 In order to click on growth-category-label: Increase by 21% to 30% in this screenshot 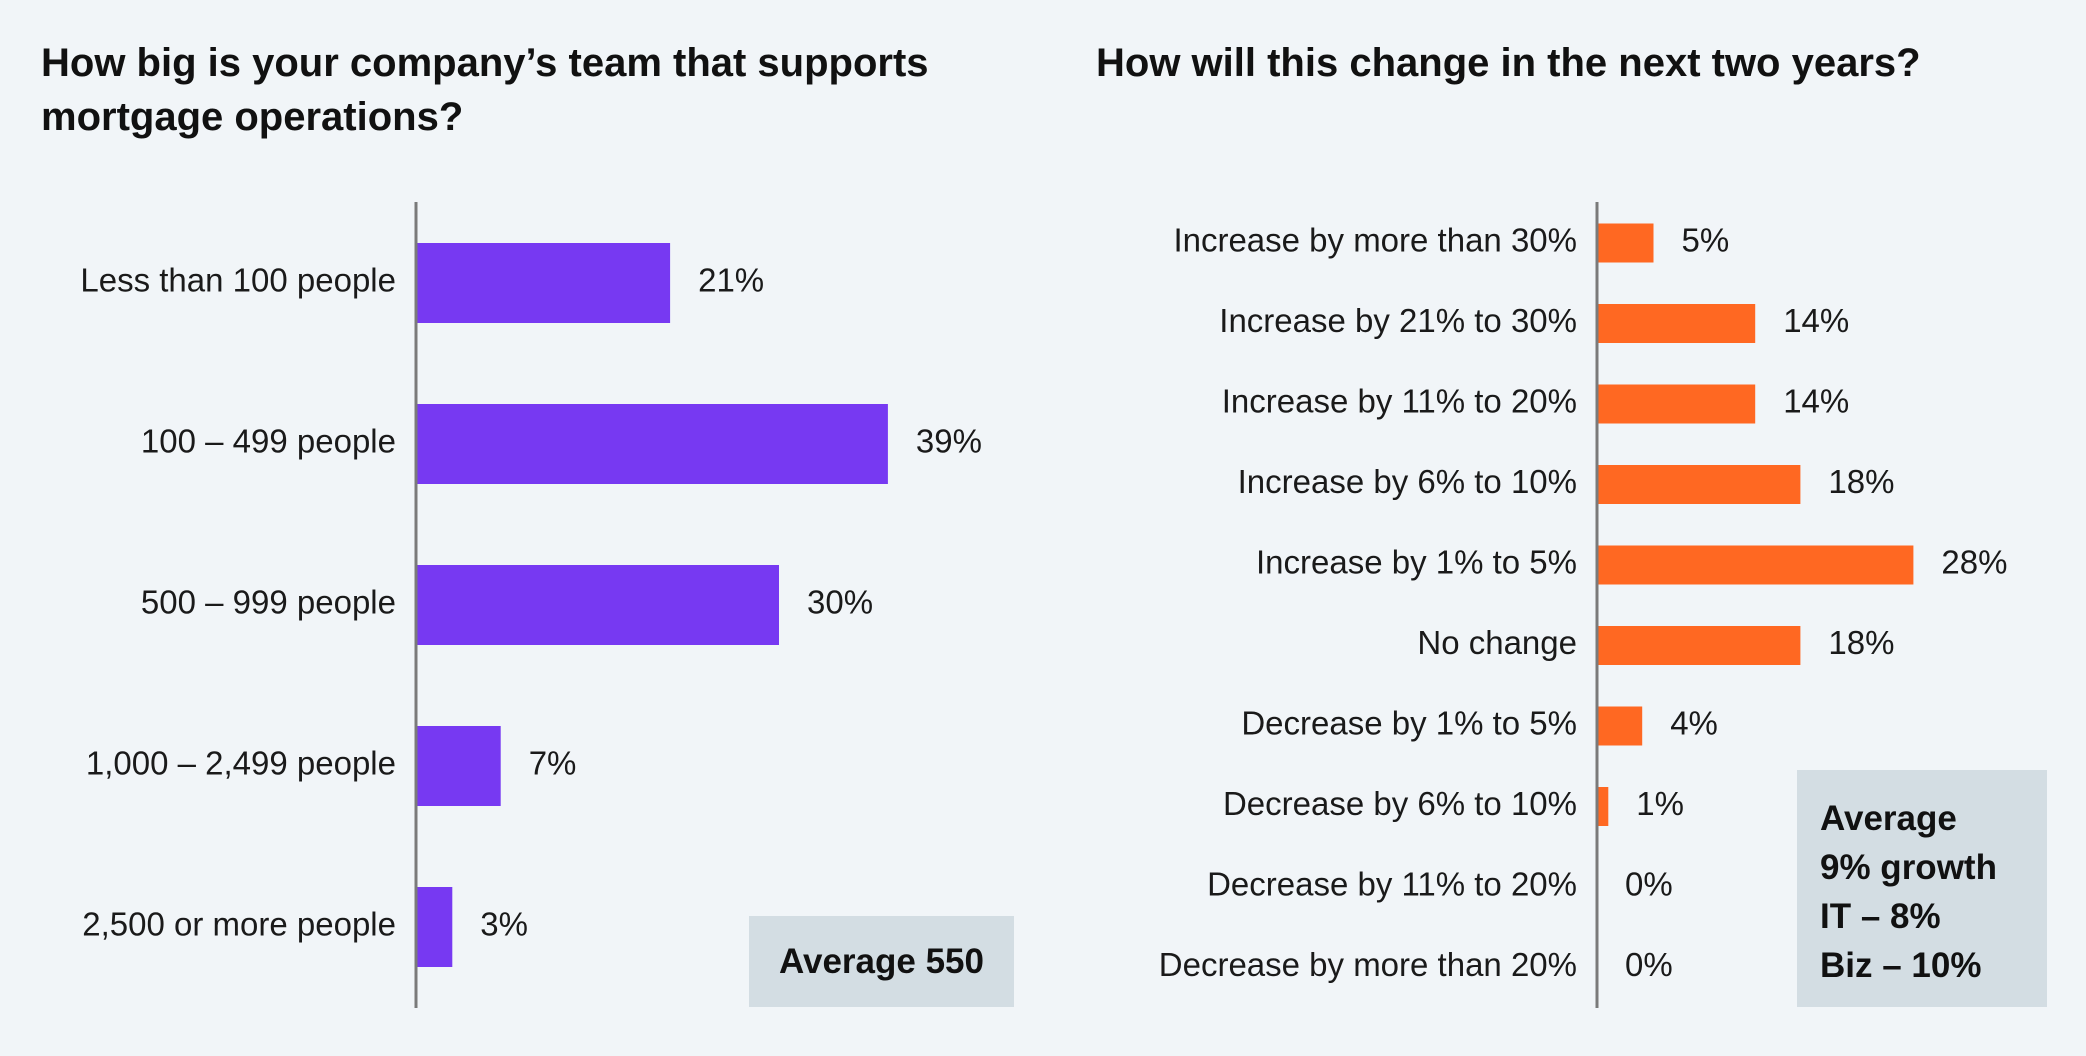, I will do `click(1398, 320)`.